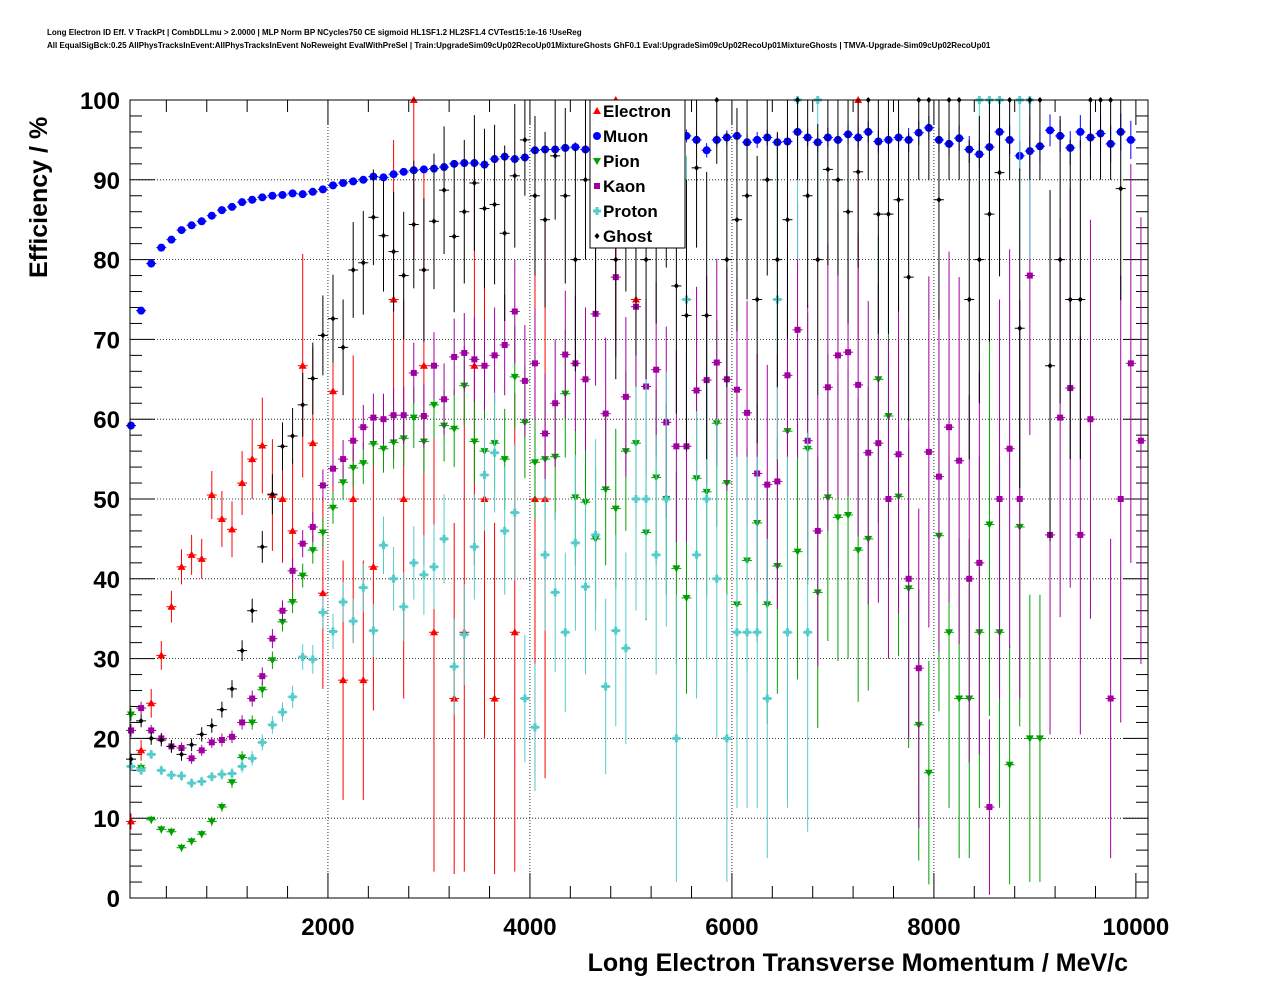 This screenshot has width=1276, height=996. I want to click on legend-box, so click(637, 174).